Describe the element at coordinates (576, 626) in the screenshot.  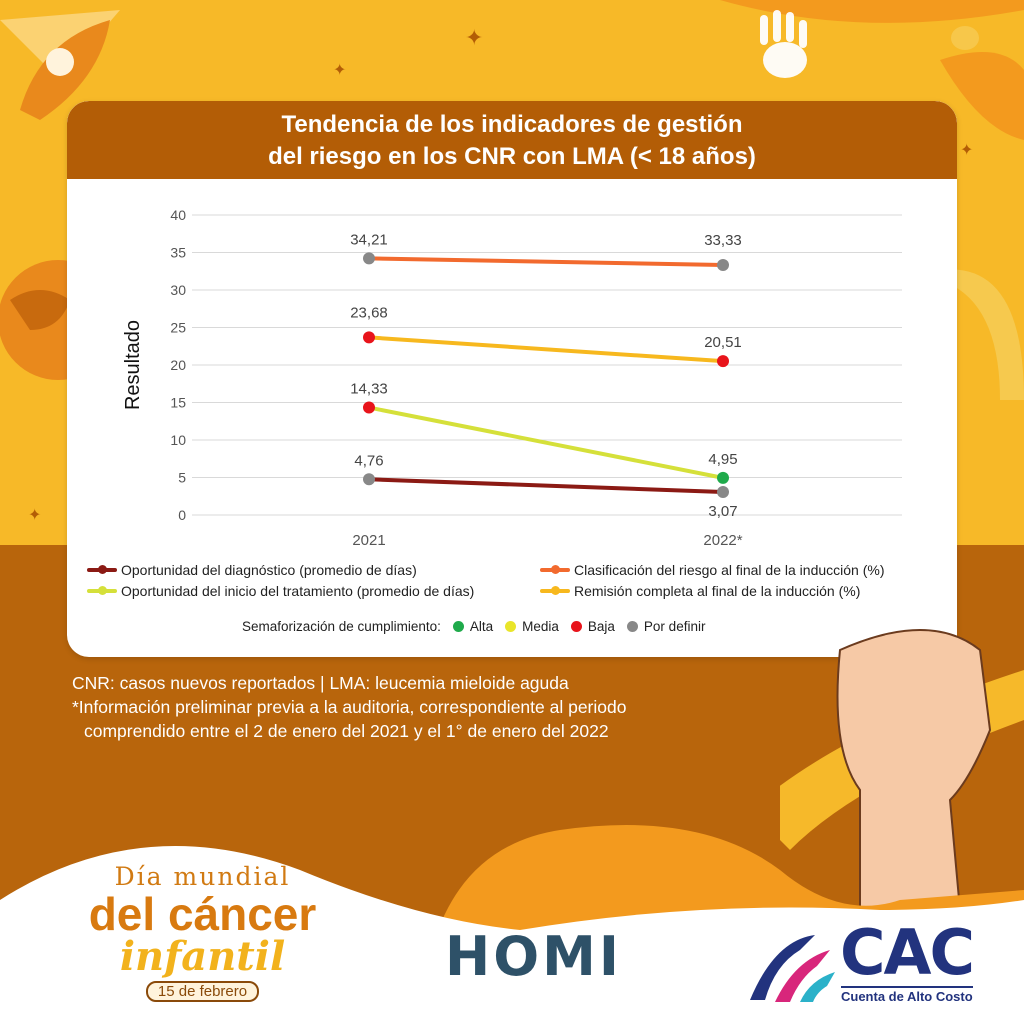
I see `status-dot-baja` at that location.